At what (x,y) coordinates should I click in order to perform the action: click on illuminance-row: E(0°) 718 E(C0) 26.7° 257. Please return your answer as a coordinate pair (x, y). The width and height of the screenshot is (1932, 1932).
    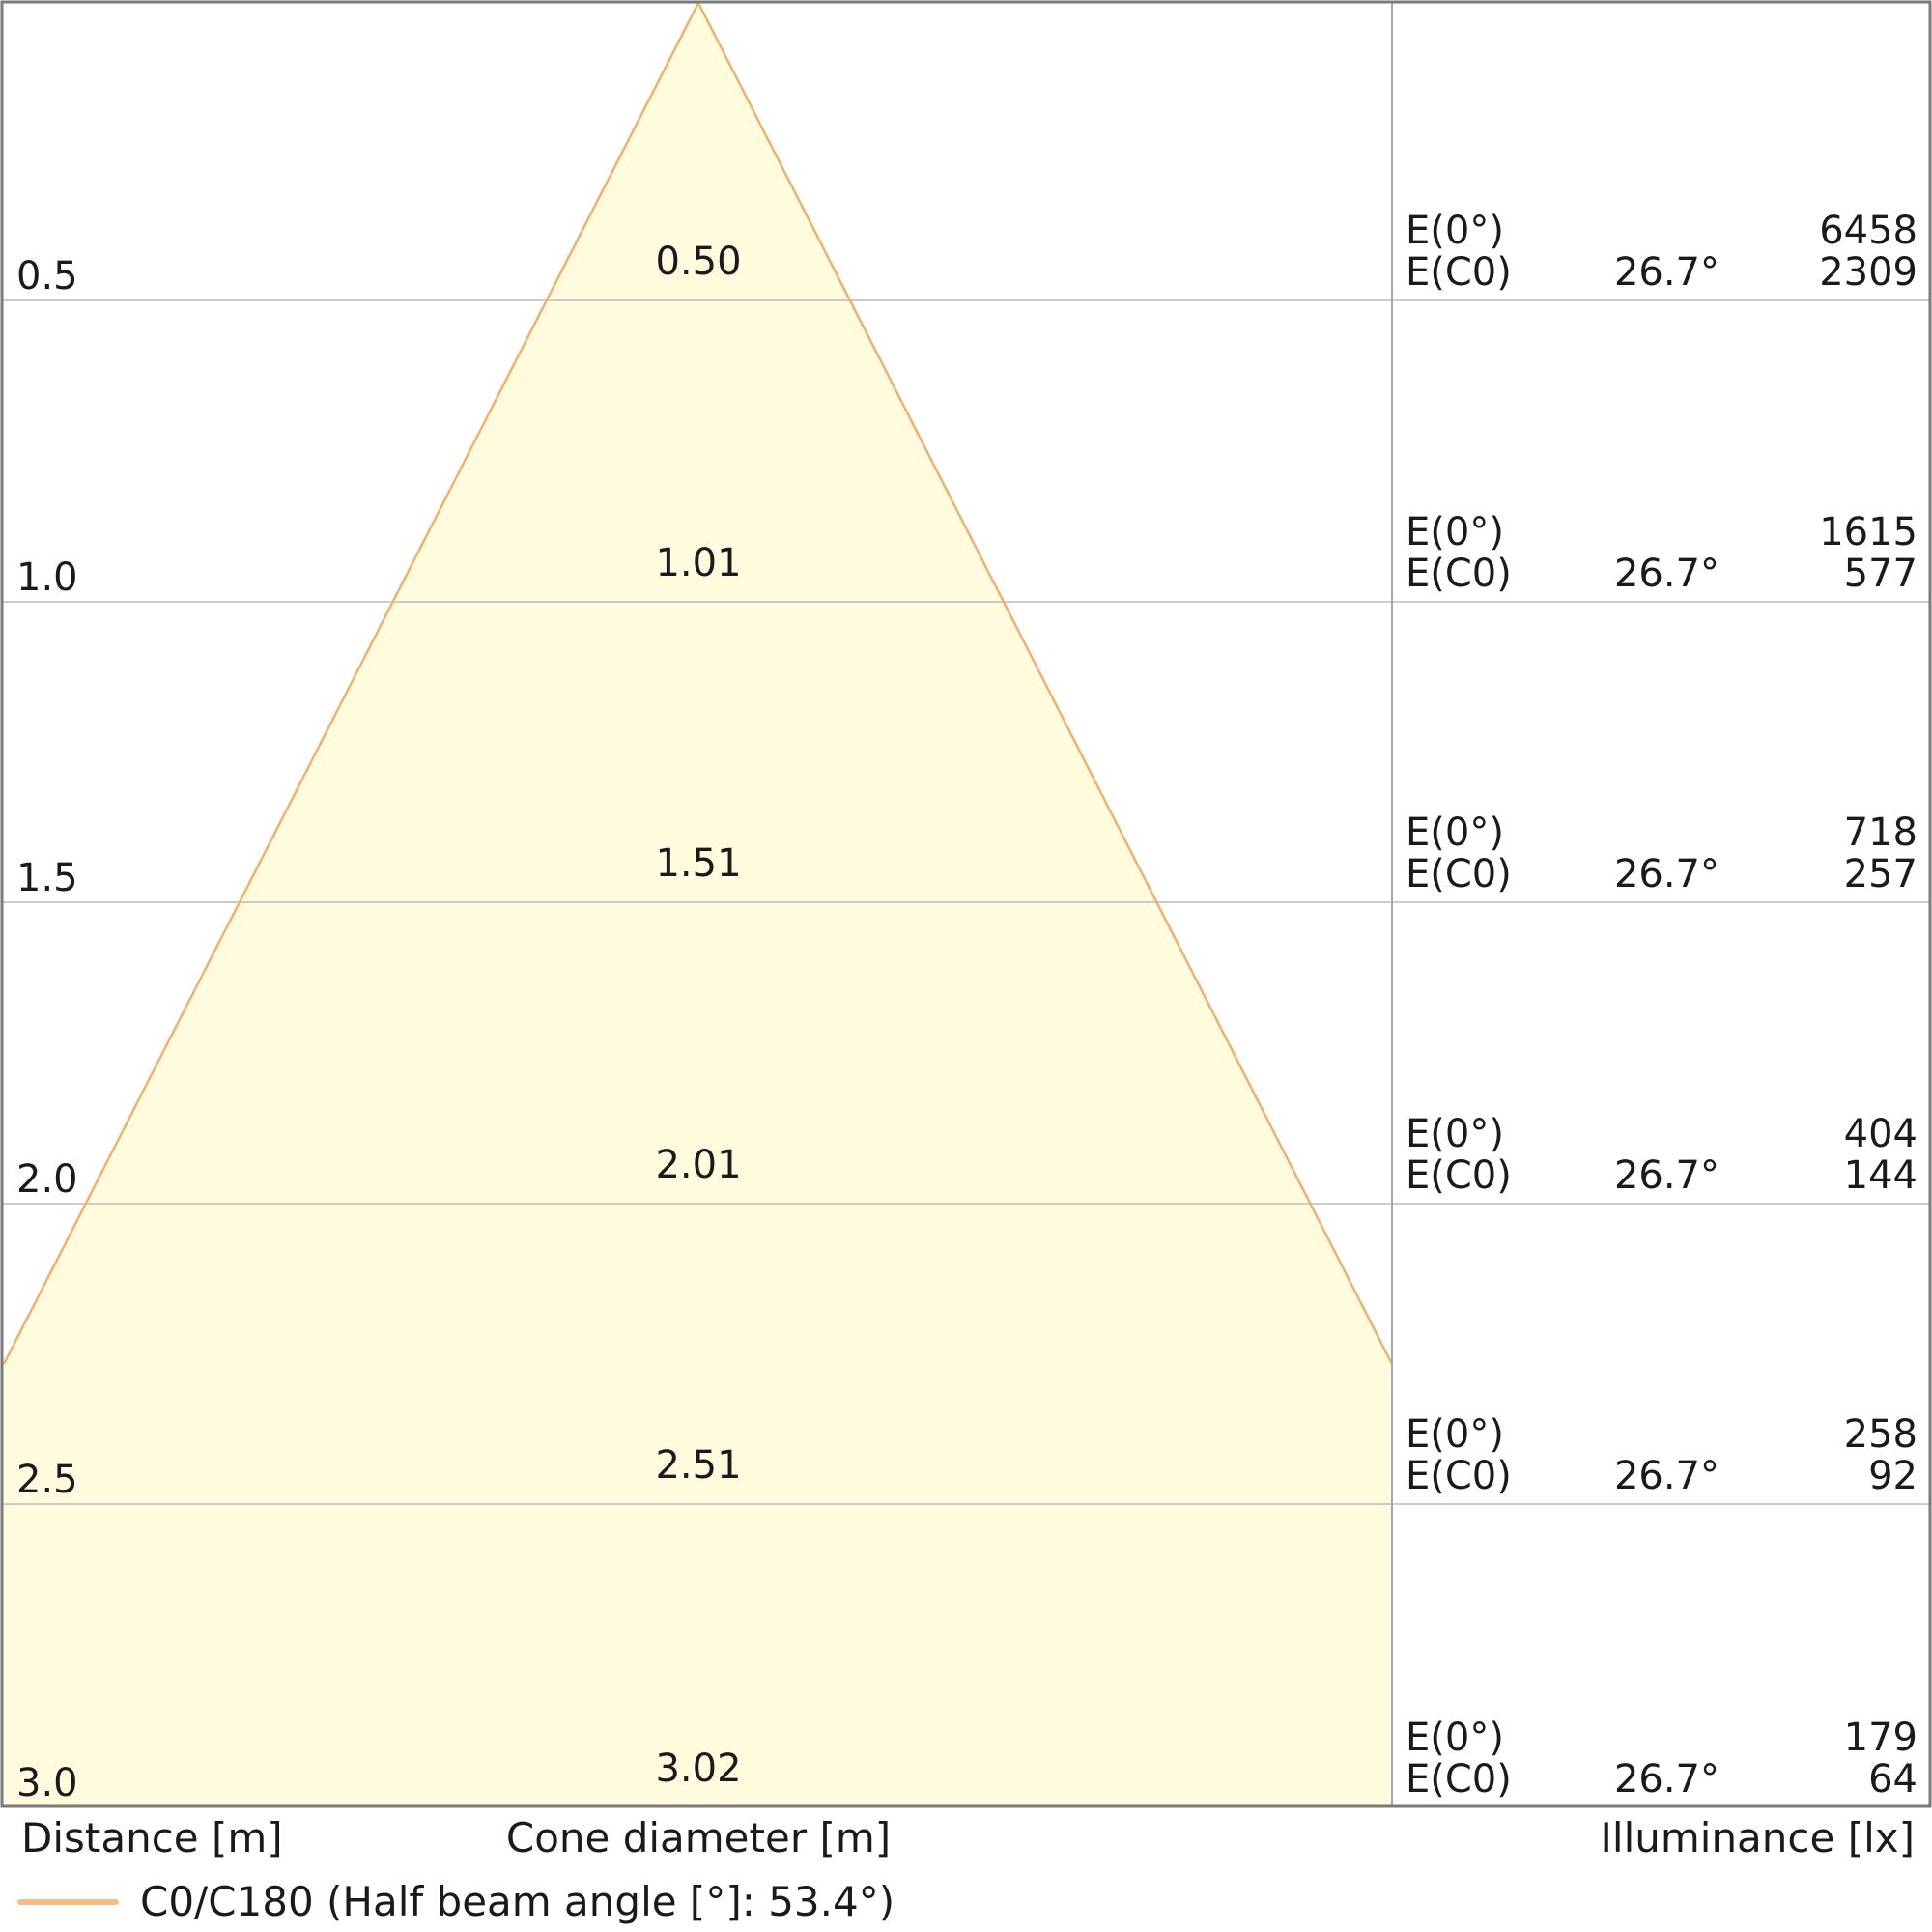
    Looking at the image, I should click on (1662, 853).